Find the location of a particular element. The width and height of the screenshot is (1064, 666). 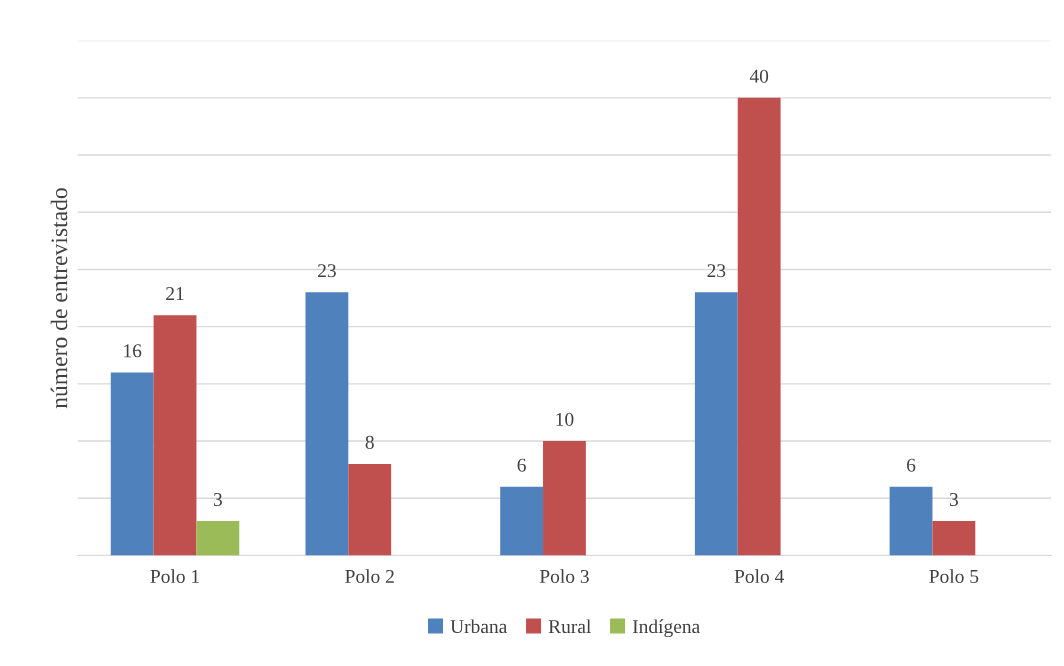

legend-label: Indígena is located at coordinates (666, 628).